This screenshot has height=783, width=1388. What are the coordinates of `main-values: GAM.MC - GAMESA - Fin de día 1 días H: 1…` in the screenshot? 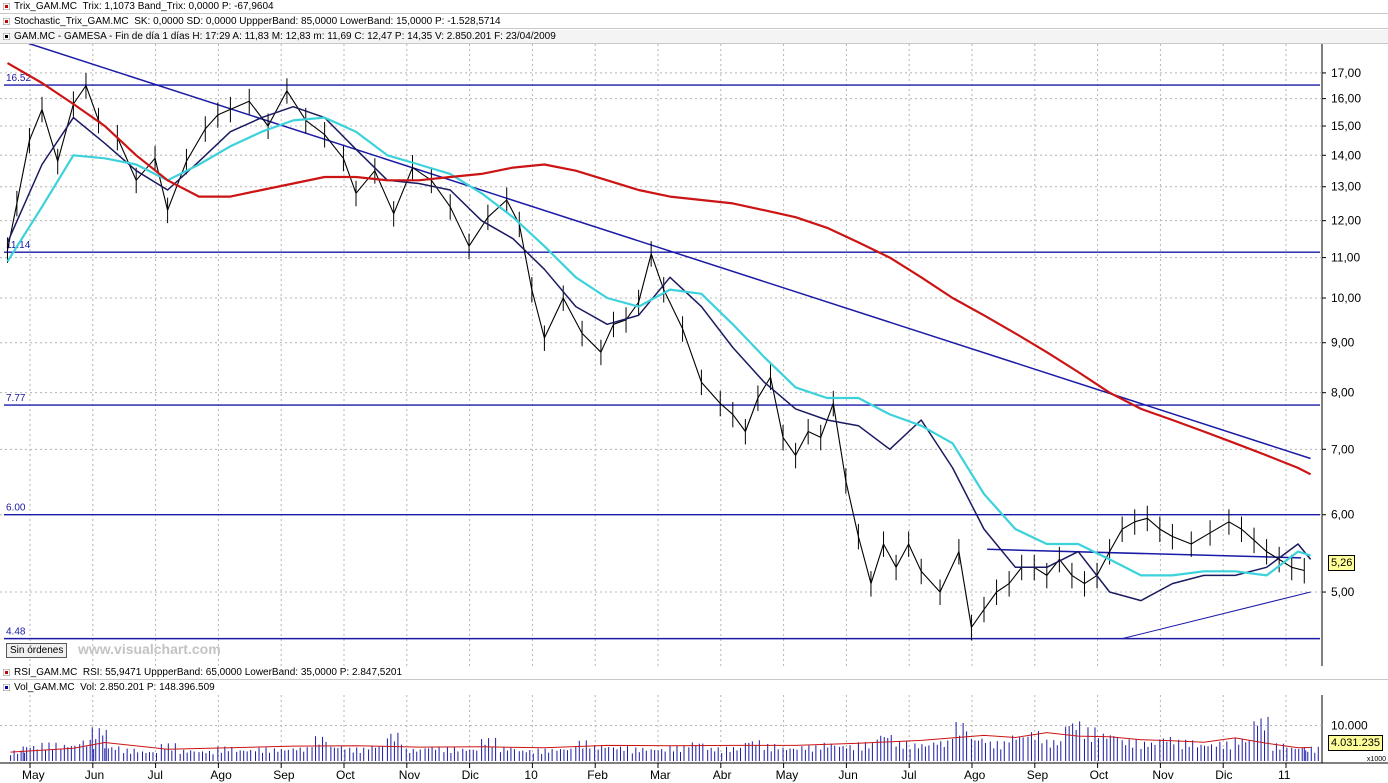 It's located at (285, 36).